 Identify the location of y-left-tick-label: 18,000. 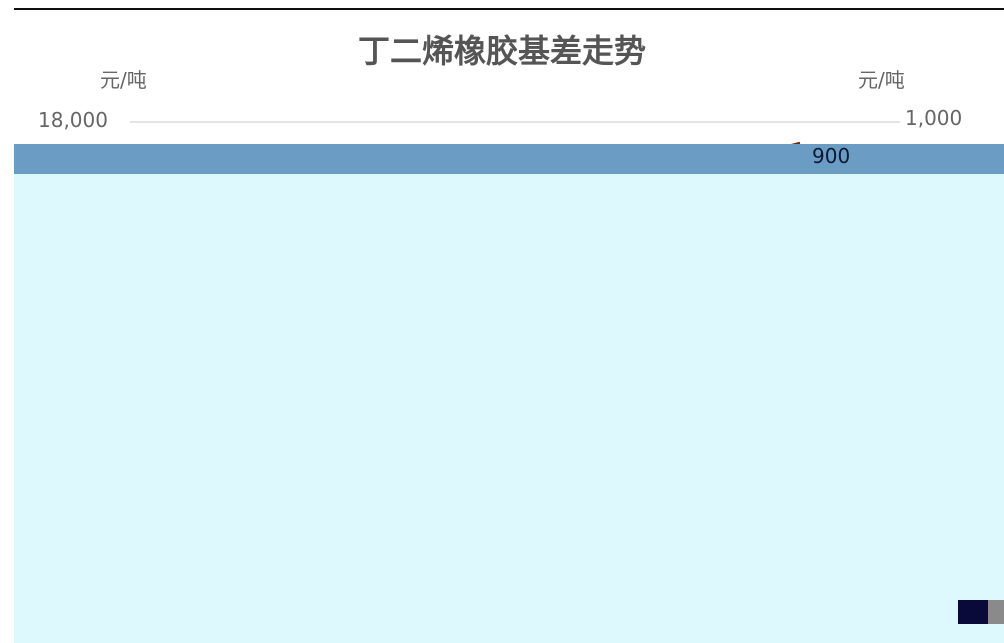
(73, 120).